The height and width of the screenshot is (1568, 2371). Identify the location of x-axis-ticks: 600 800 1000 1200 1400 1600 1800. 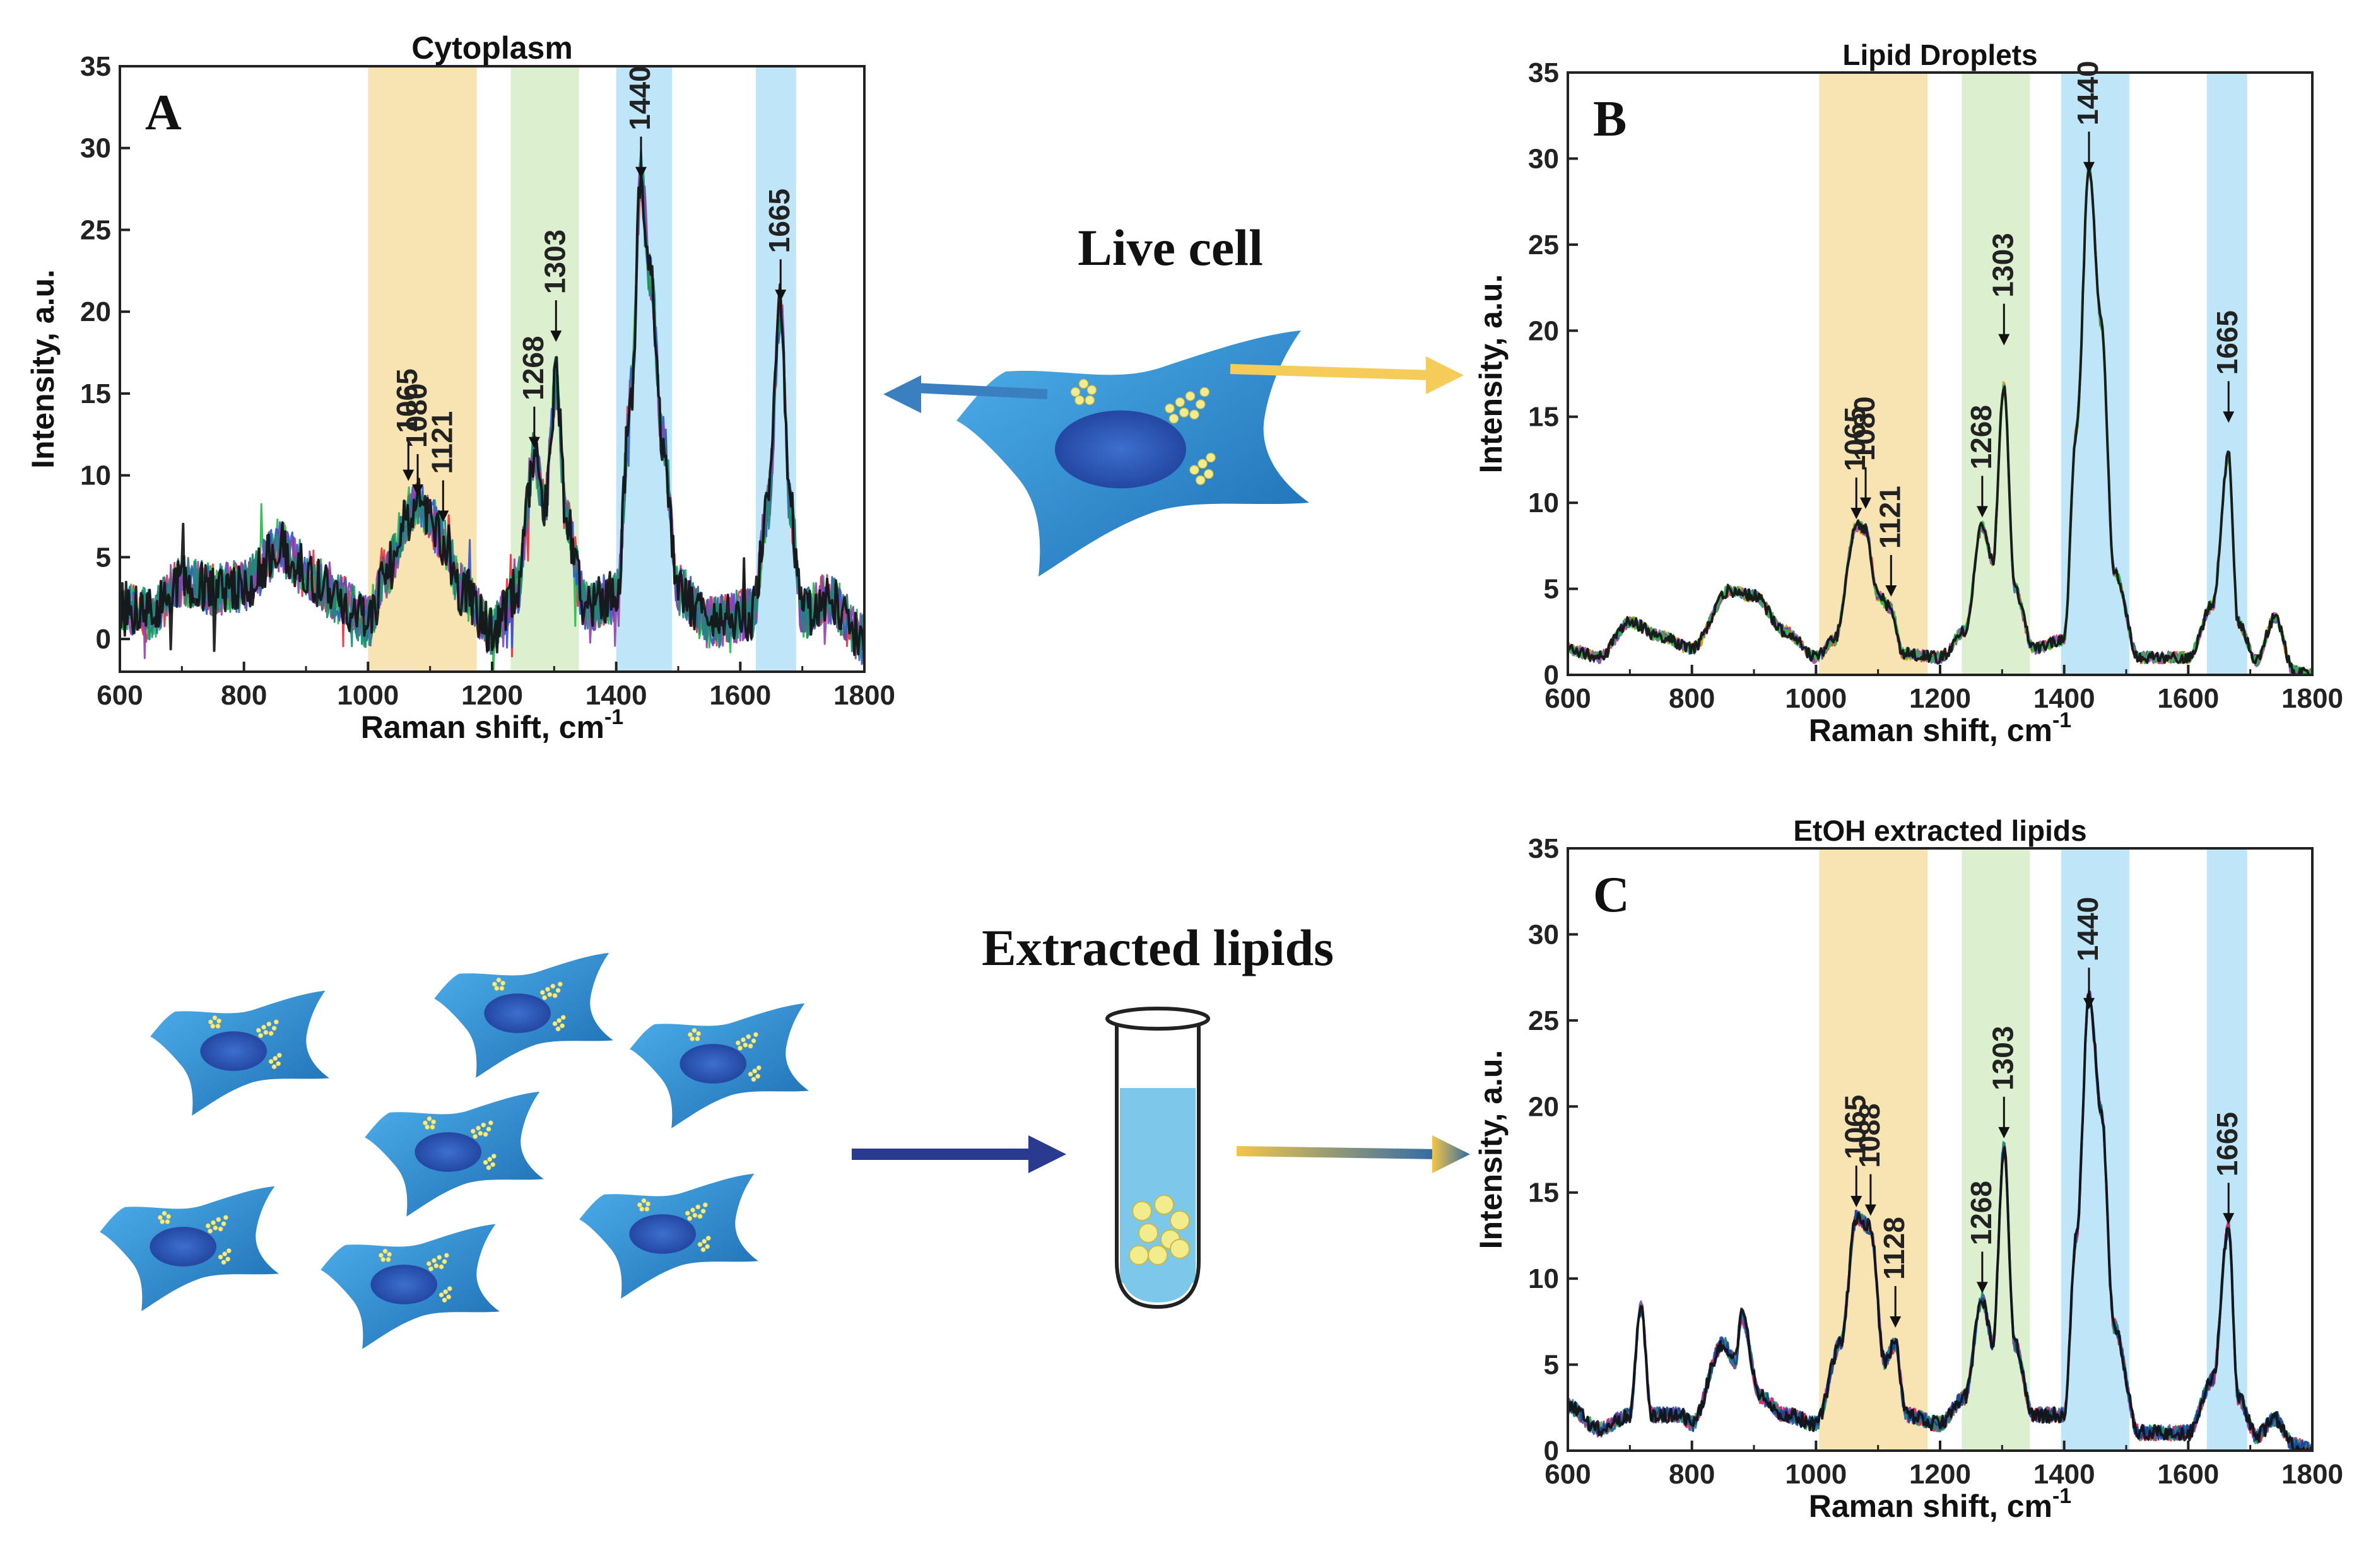
(1943, 689).